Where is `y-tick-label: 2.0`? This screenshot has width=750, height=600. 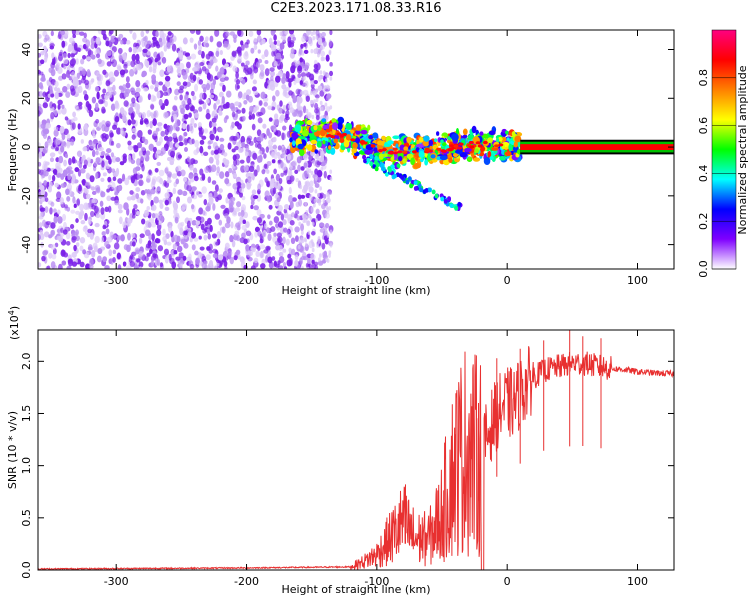
y-tick-label: 2.0 is located at coordinates (26, 362).